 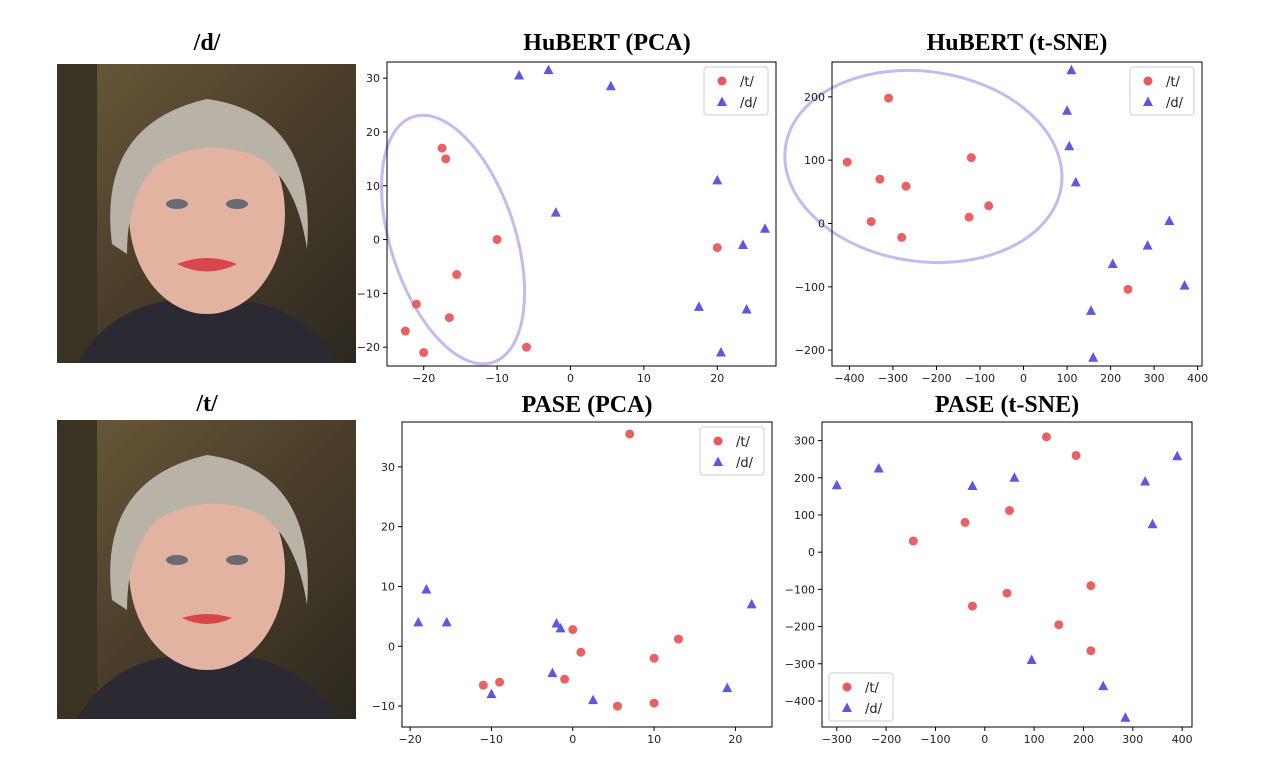 I want to click on cluster-ellipse, so click(x=923, y=166).